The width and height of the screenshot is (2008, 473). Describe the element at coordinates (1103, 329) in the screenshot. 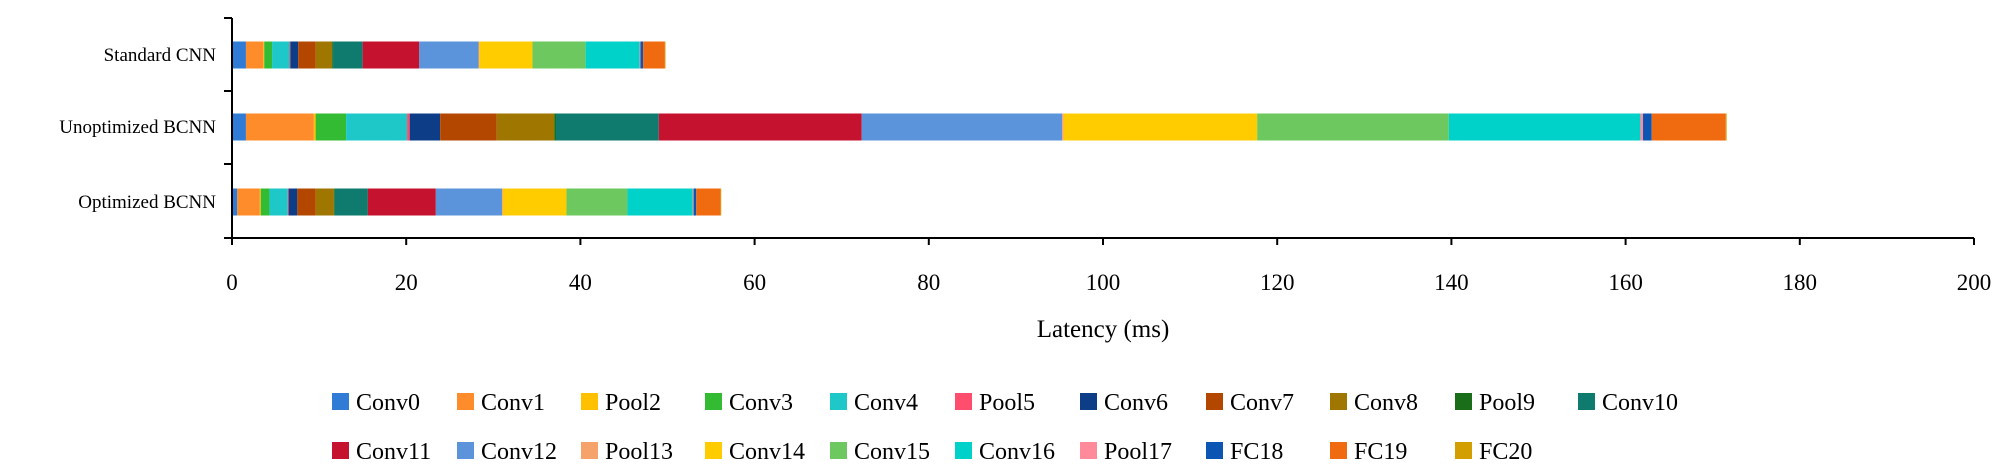

I see `x-axis-title: Latency (ms)` at that location.